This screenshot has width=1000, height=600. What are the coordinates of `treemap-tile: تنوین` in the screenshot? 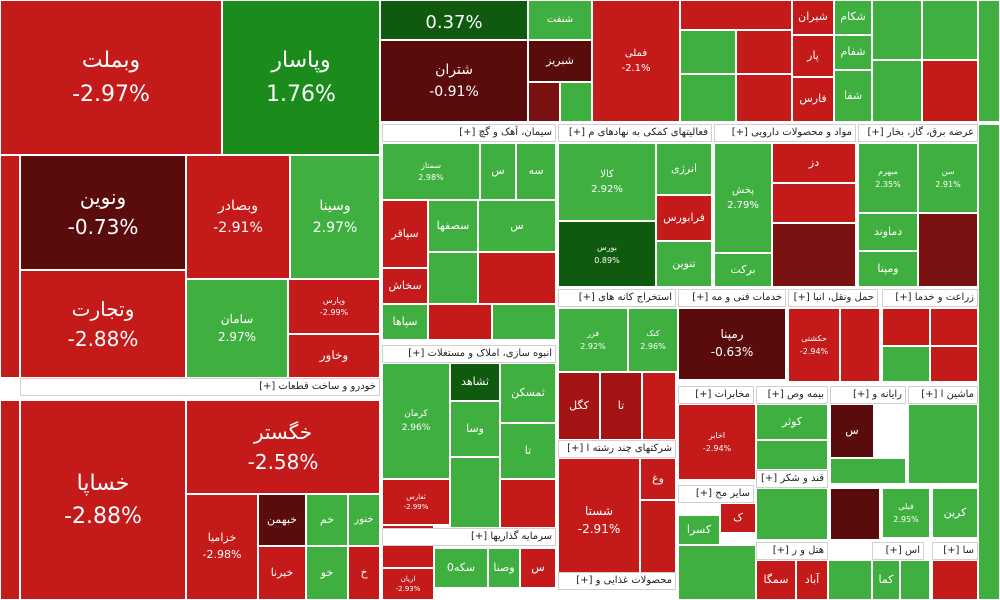 It's located at (684, 264).